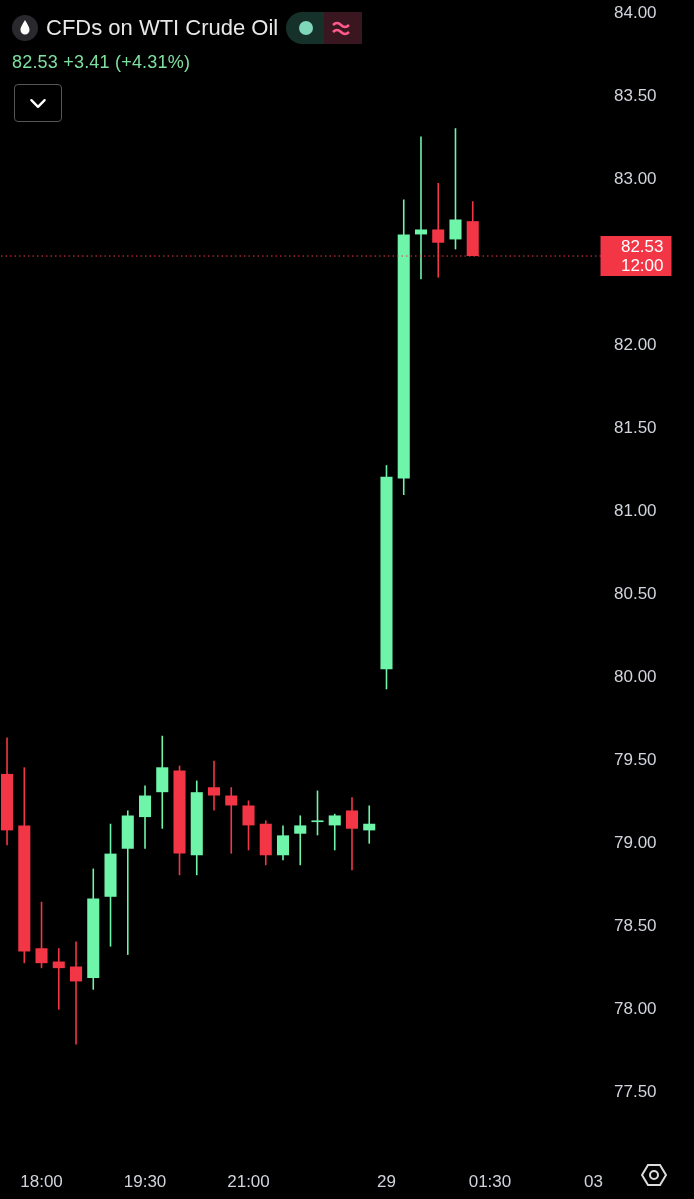 This screenshot has height=1199, width=694. Describe the element at coordinates (635, 759) in the screenshot. I see `y-tick-label: 79.50` at that location.